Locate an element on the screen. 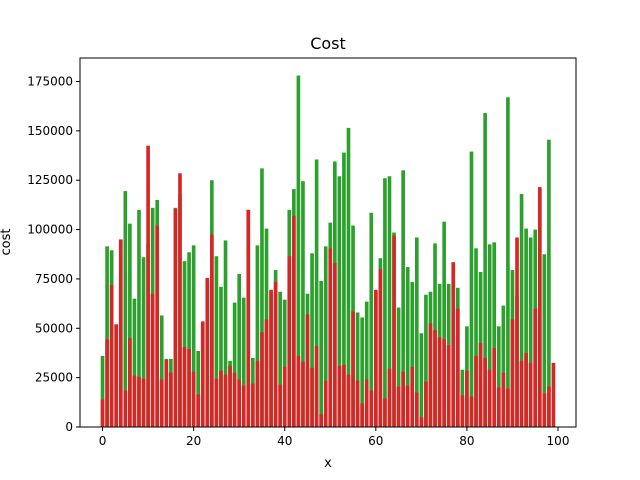 The height and width of the screenshot is (480, 640). chart-title: Cost is located at coordinates (328, 43).